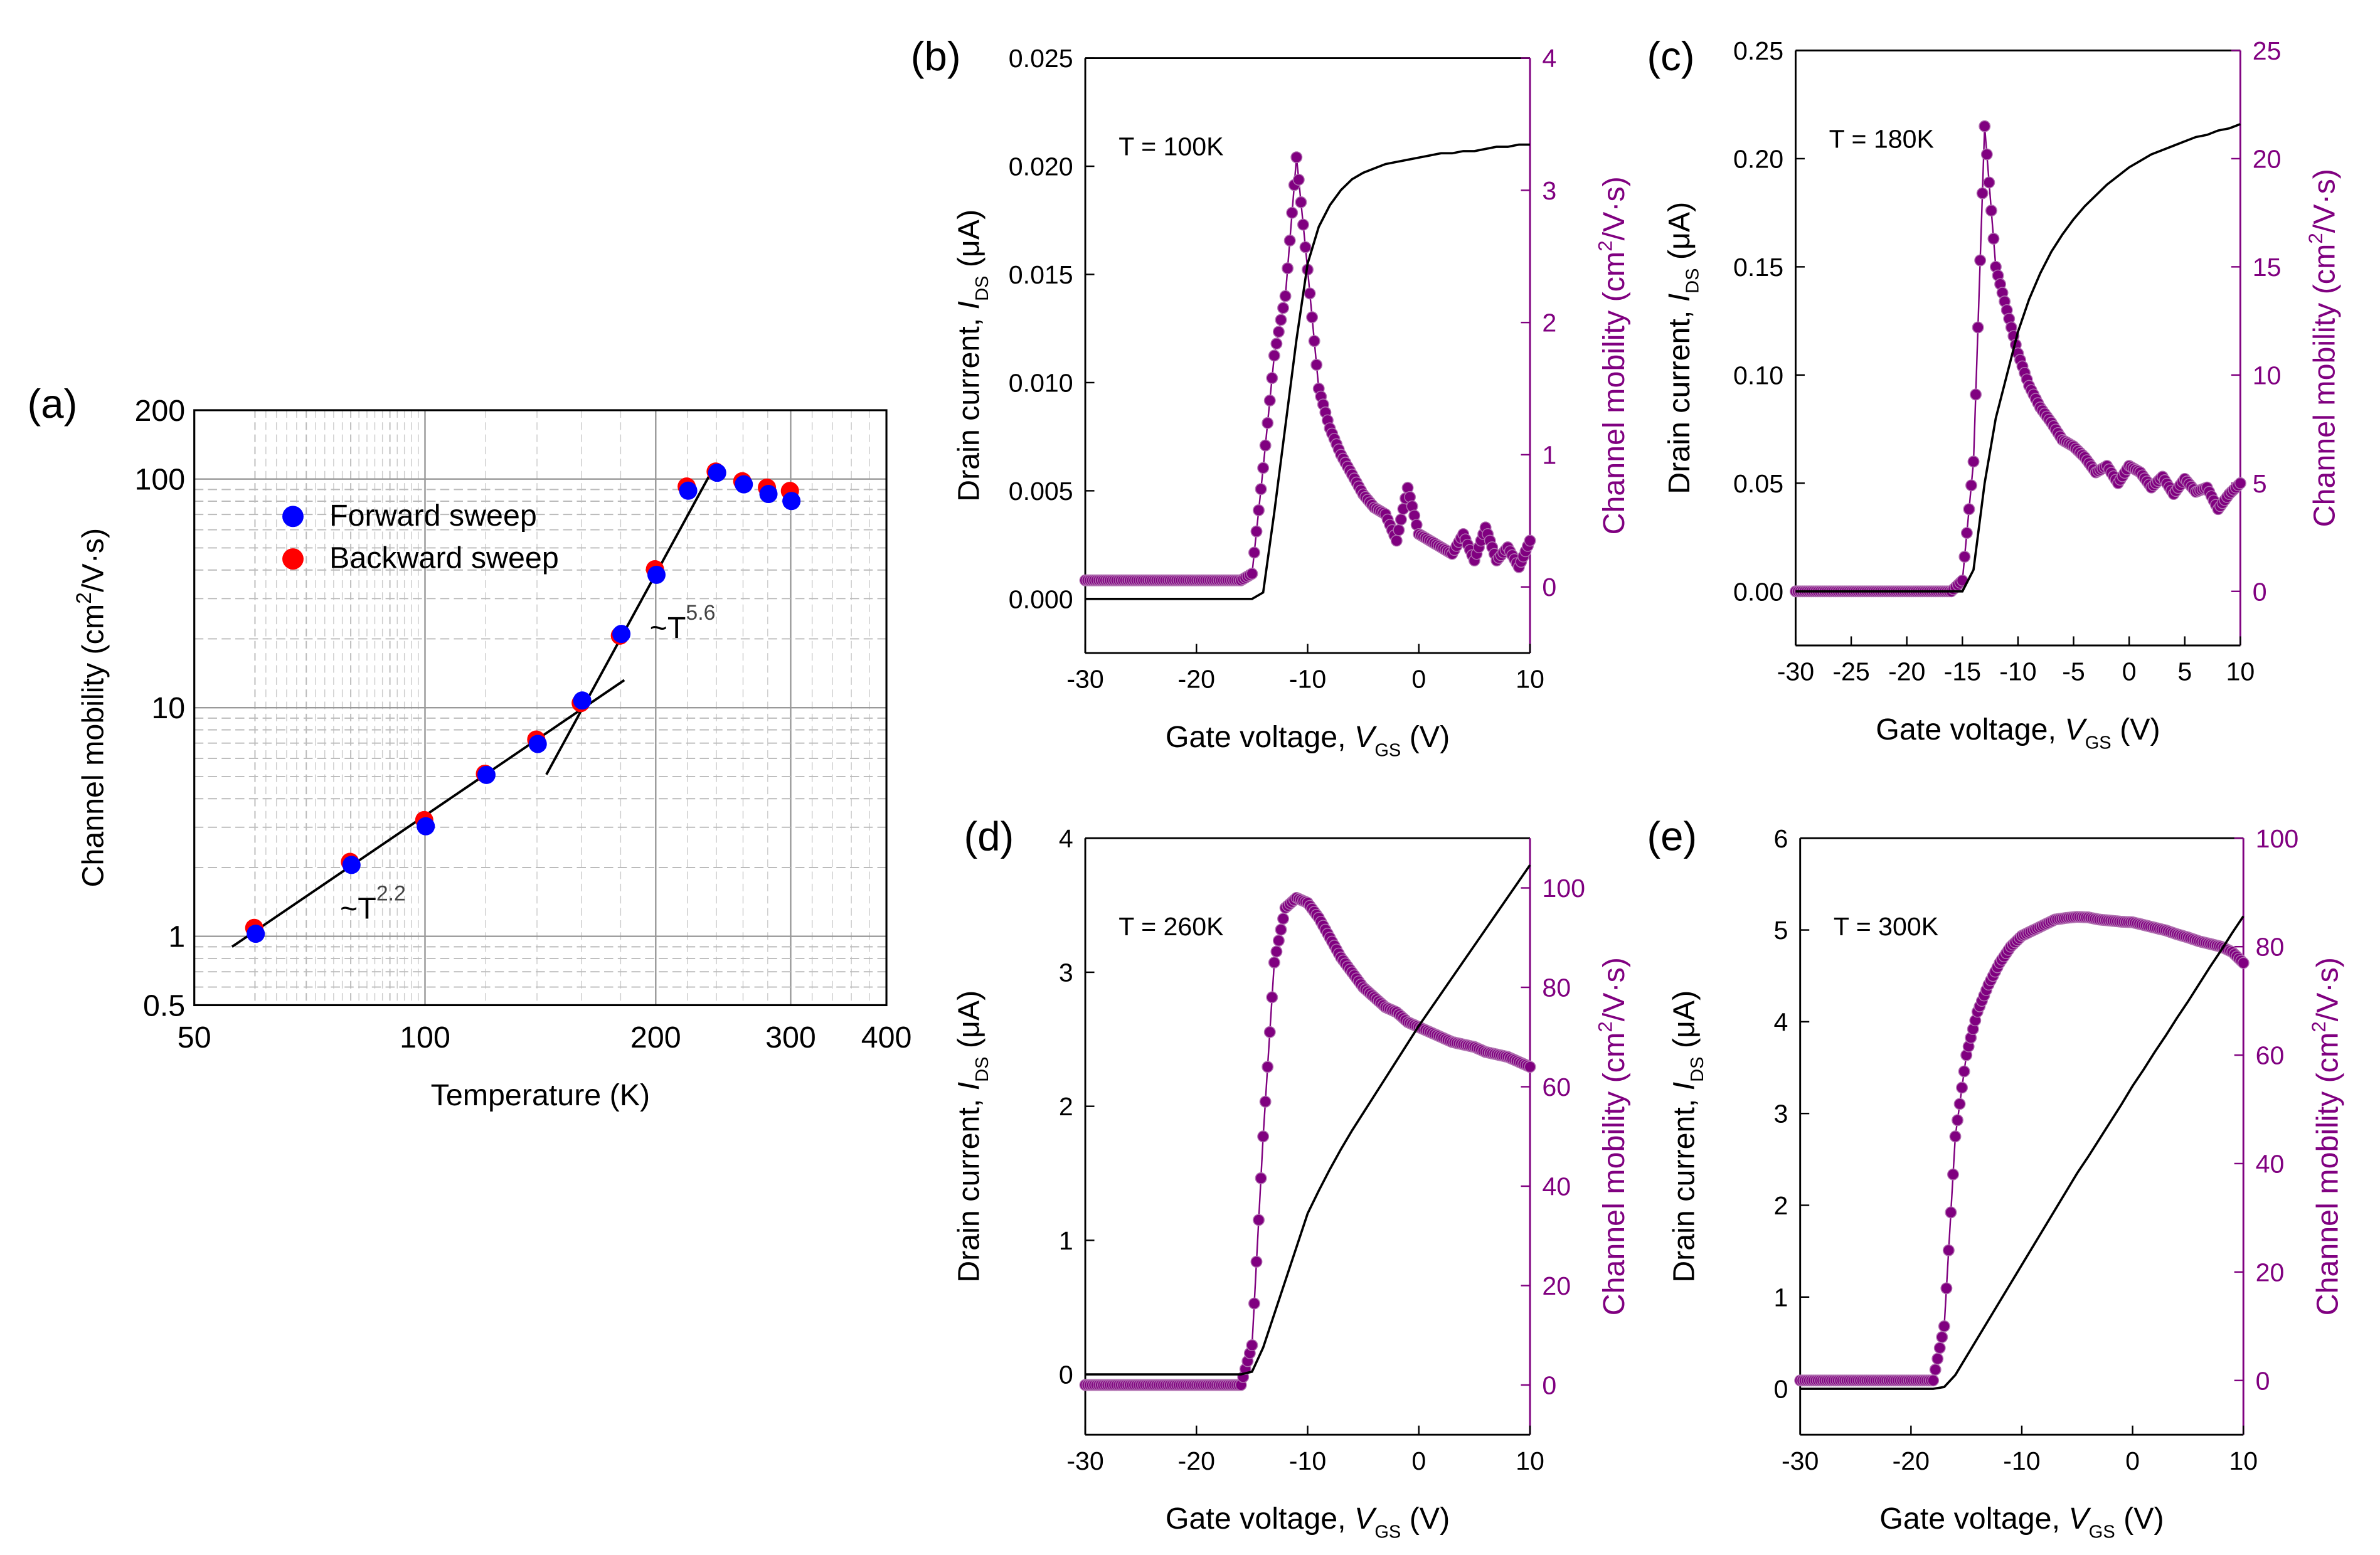 The height and width of the screenshot is (1555, 2380). I want to click on y-tick-label: 10, so click(168, 708).